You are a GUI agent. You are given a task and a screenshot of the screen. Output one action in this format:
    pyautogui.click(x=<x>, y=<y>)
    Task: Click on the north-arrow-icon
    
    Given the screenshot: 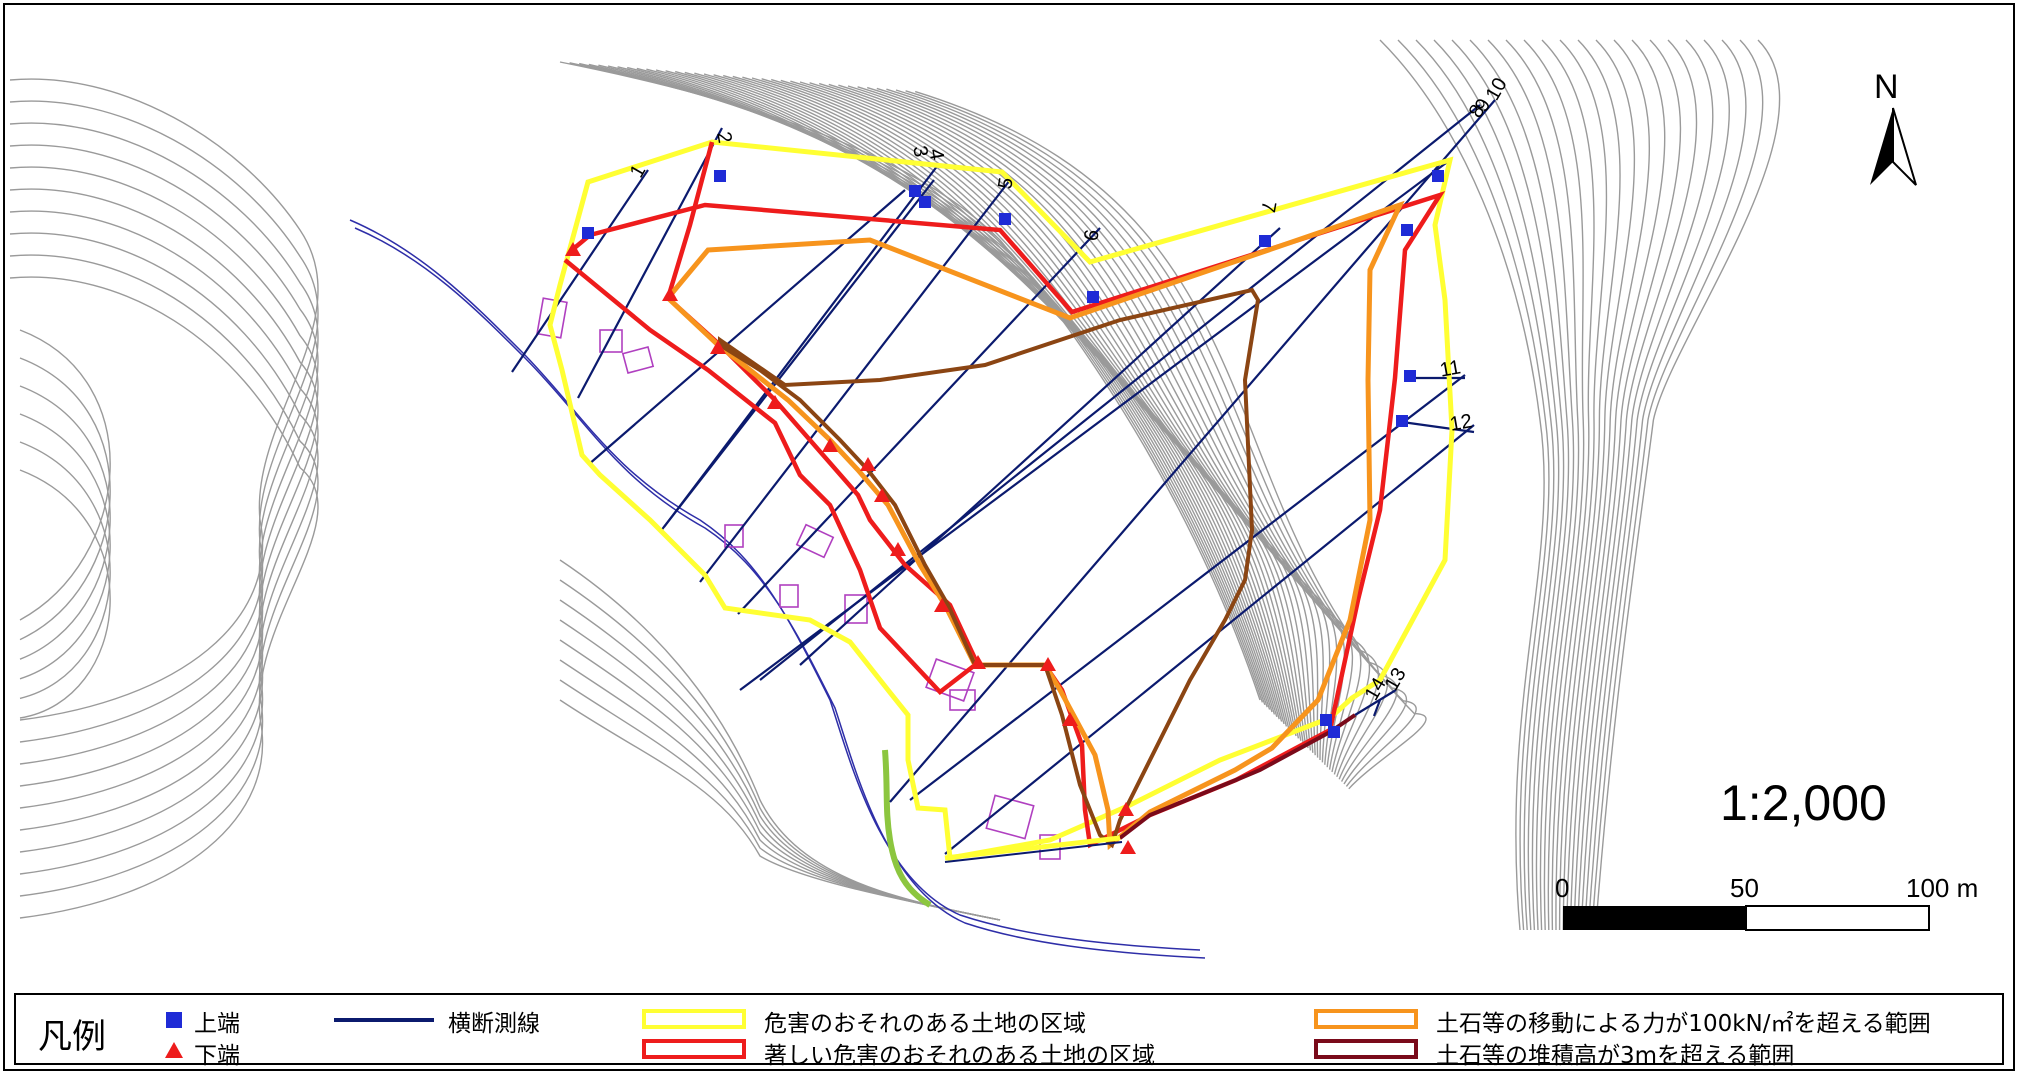 What is the action you would take?
    pyautogui.click(x=1893, y=146)
    